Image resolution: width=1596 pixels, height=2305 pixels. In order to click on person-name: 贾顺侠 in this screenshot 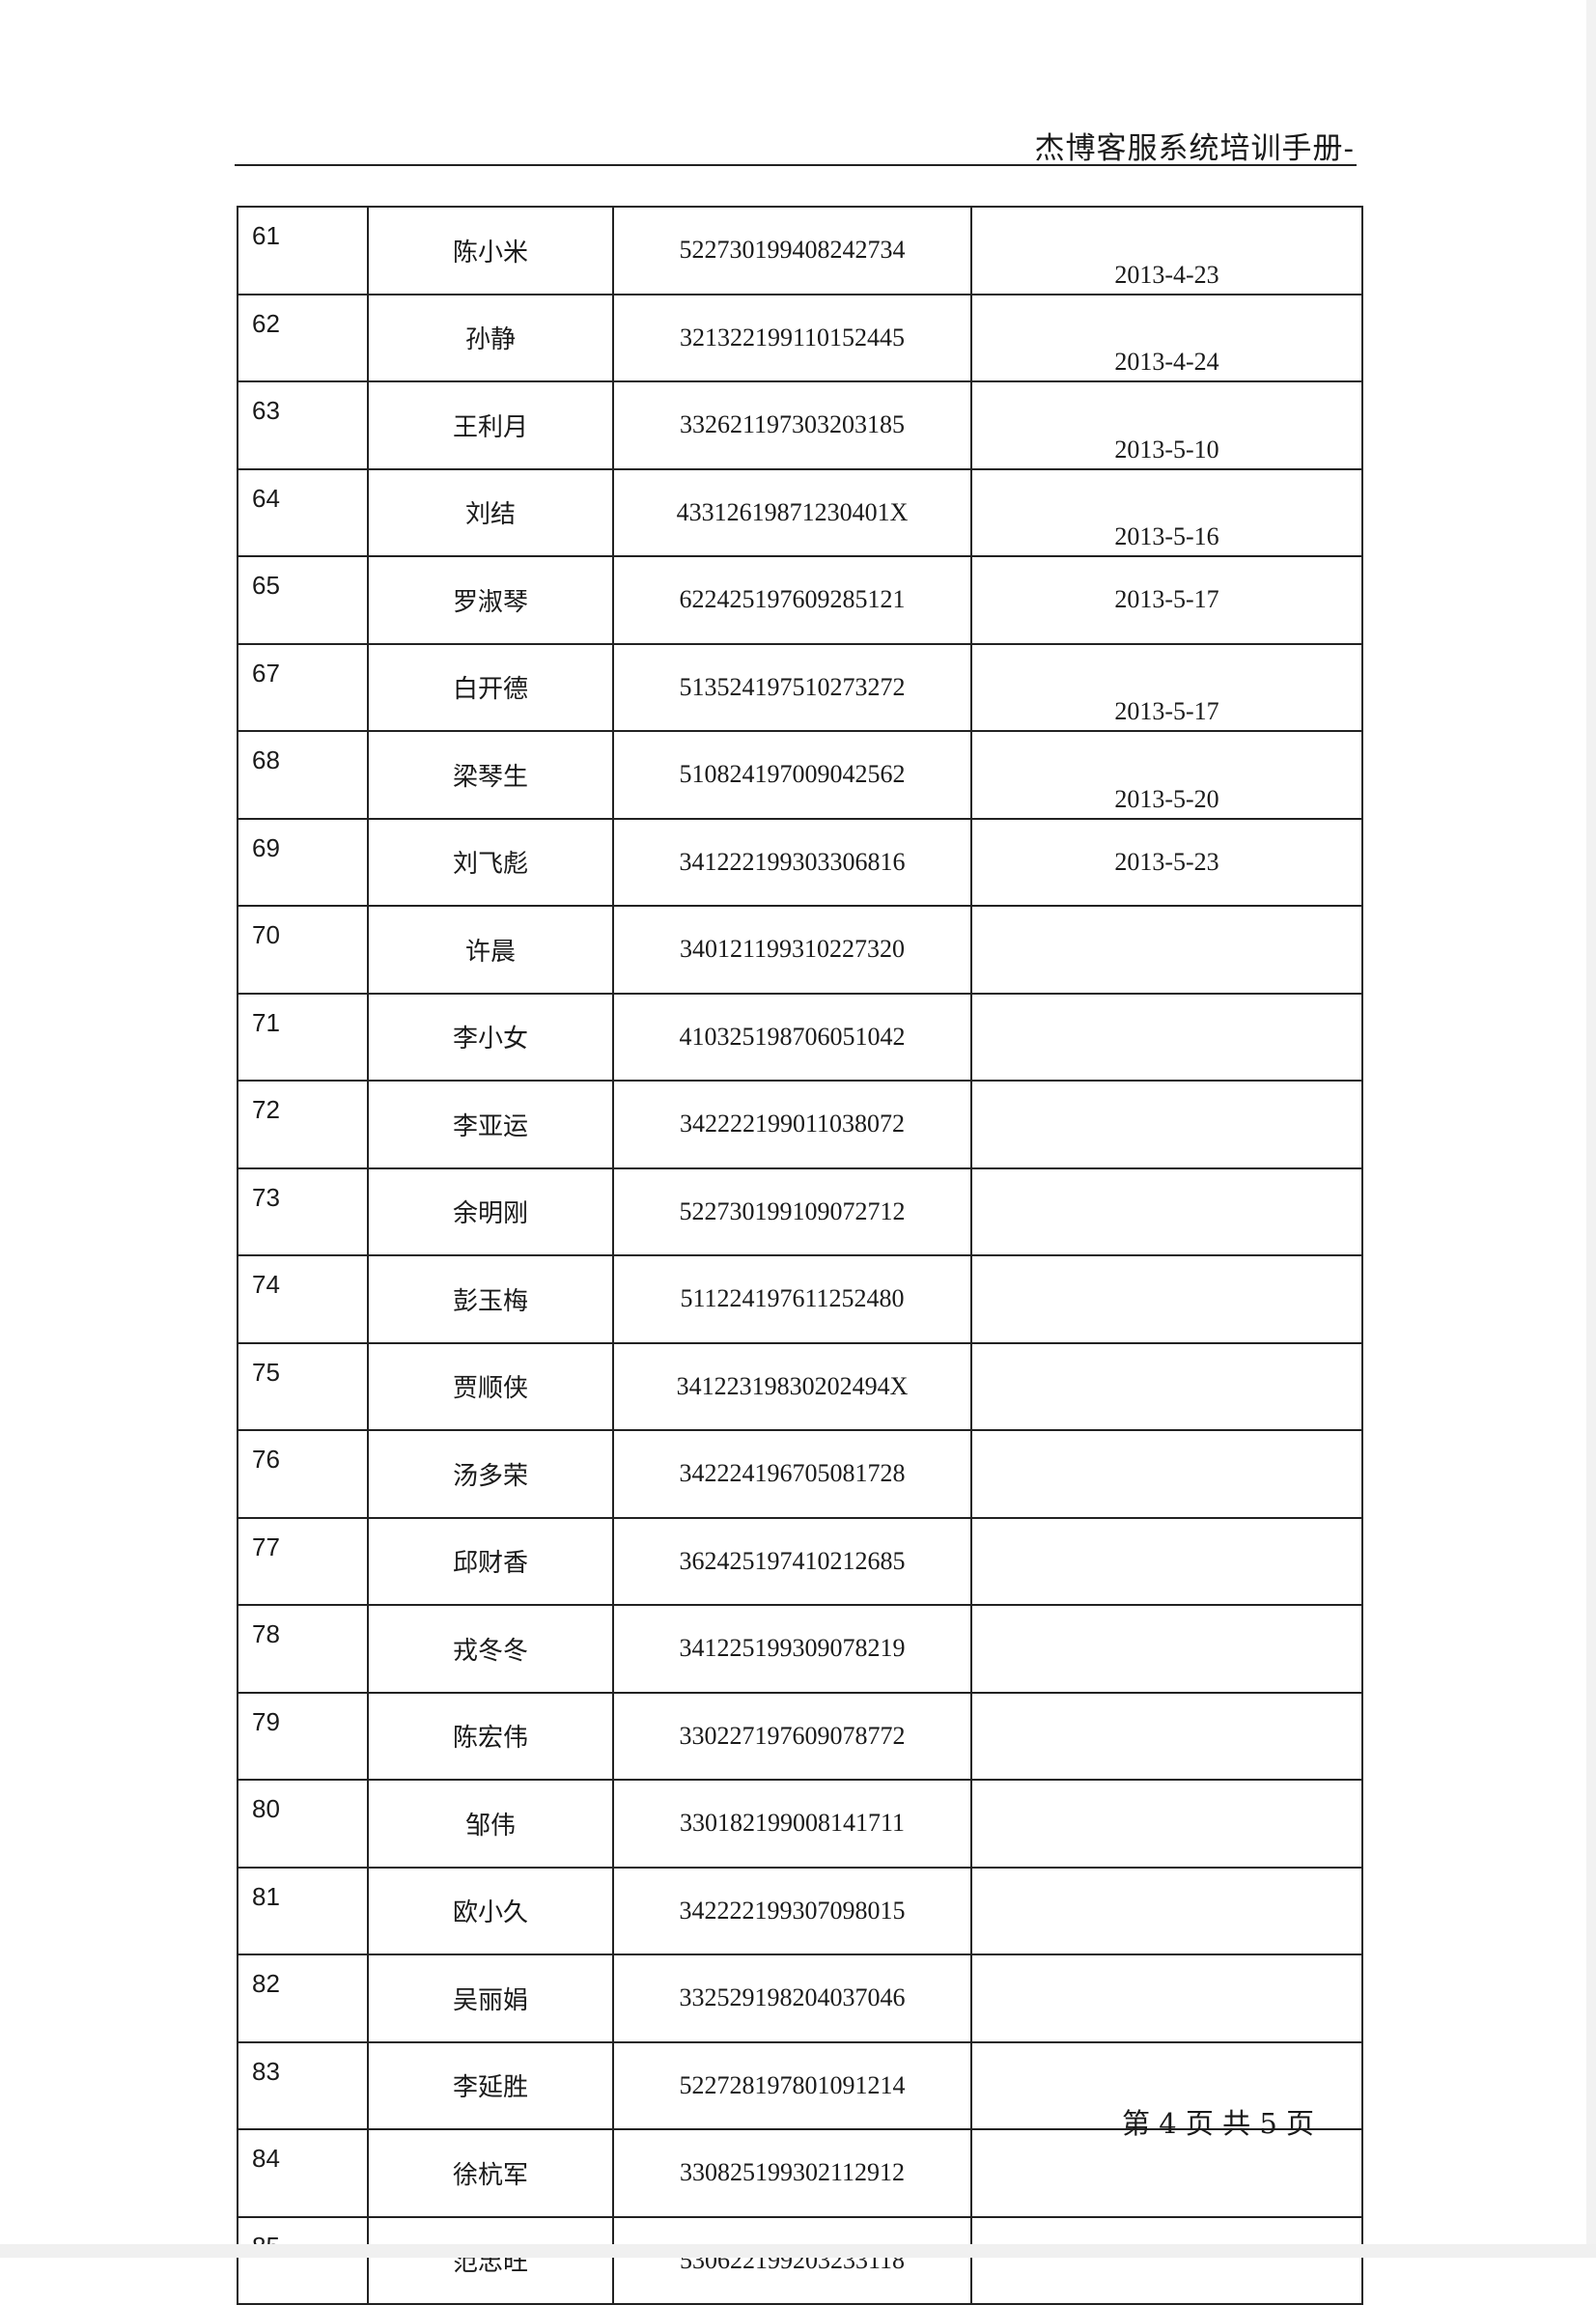, I will do `click(491, 1386)`.